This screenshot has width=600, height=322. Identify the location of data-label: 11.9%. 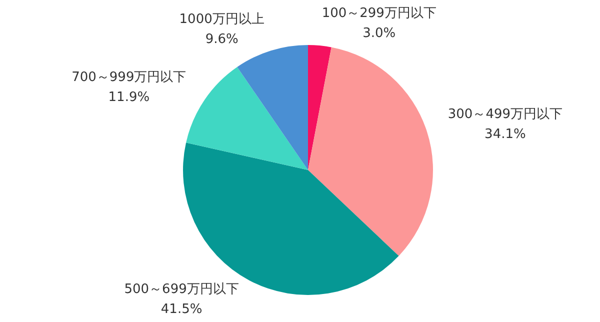
(129, 98).